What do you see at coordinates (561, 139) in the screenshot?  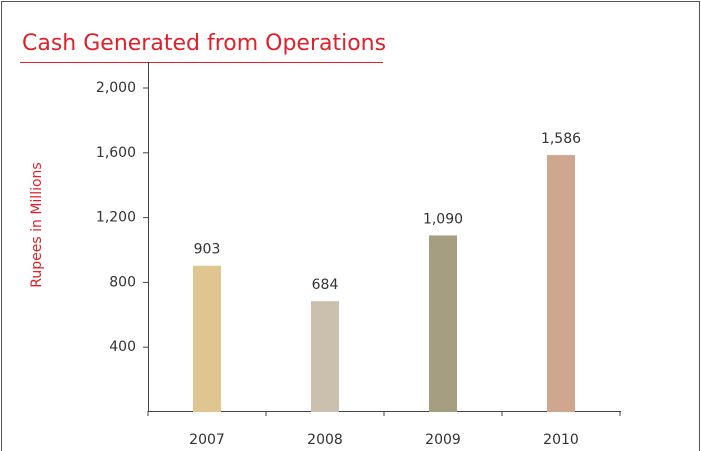 I see `data-label: 1,586` at bounding box center [561, 139].